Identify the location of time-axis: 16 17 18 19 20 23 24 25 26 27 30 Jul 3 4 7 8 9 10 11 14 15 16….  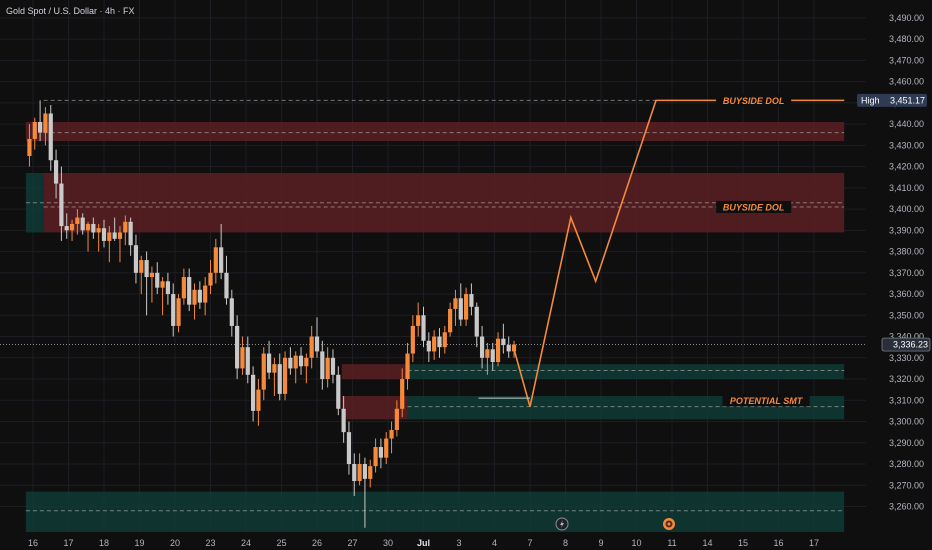
(433, 541).